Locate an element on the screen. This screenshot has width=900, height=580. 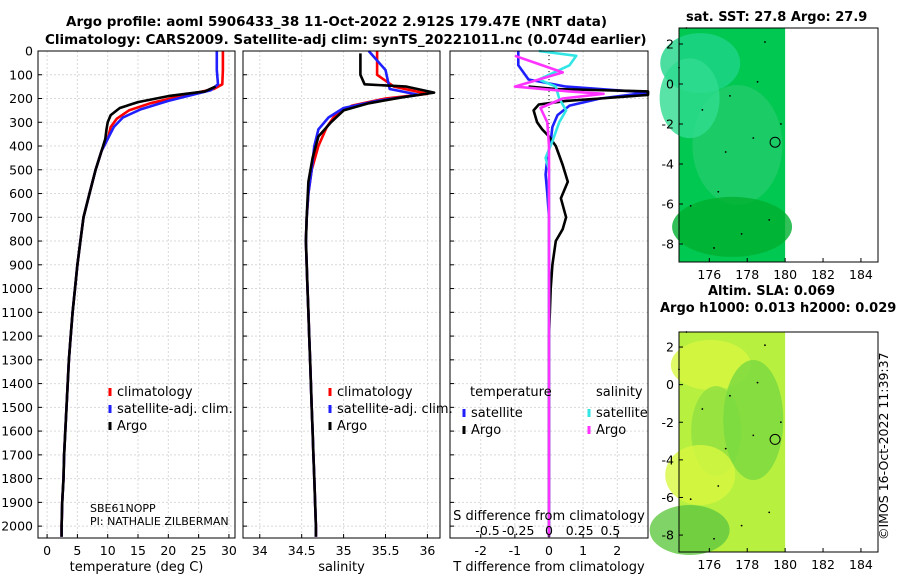
x-tick-label: 34 is located at coordinates (260, 550).